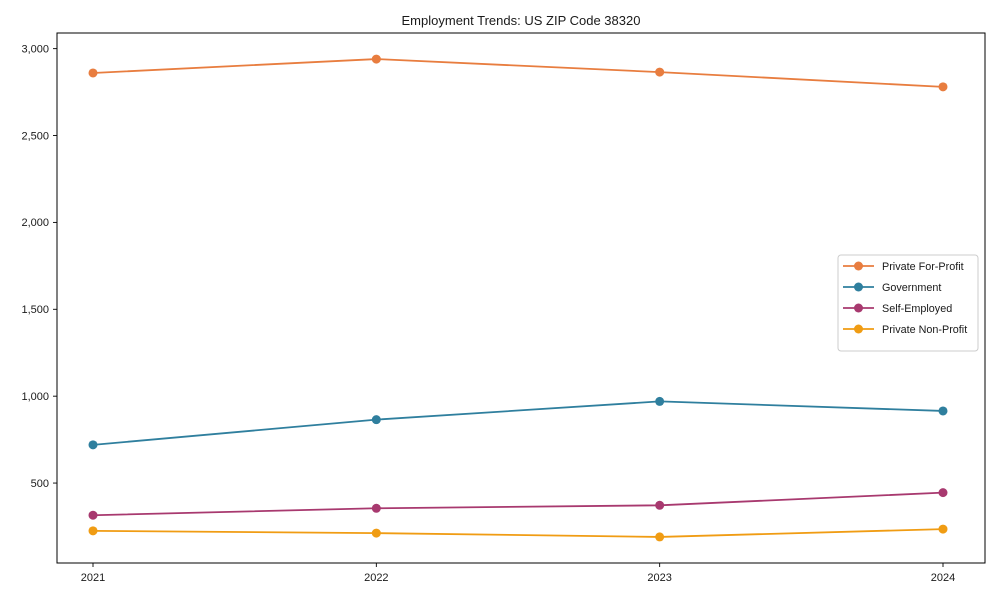  I want to click on legend-item: Private For-Profit, so click(903, 267).